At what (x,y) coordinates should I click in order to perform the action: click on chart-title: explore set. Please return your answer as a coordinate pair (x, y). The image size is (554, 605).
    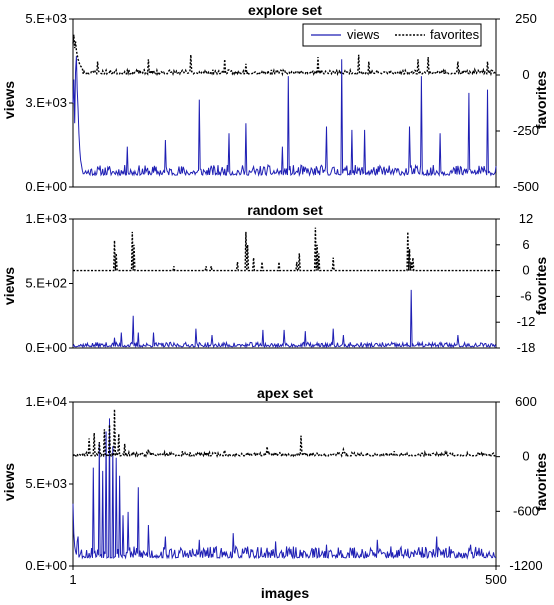
    Looking at the image, I should click on (285, 10).